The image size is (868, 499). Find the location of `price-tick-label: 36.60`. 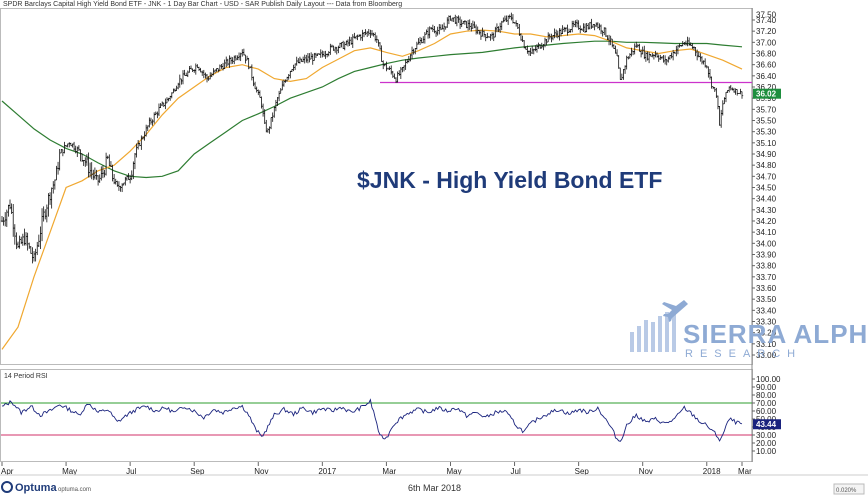

price-tick-label: 36.60 is located at coordinates (766, 65).